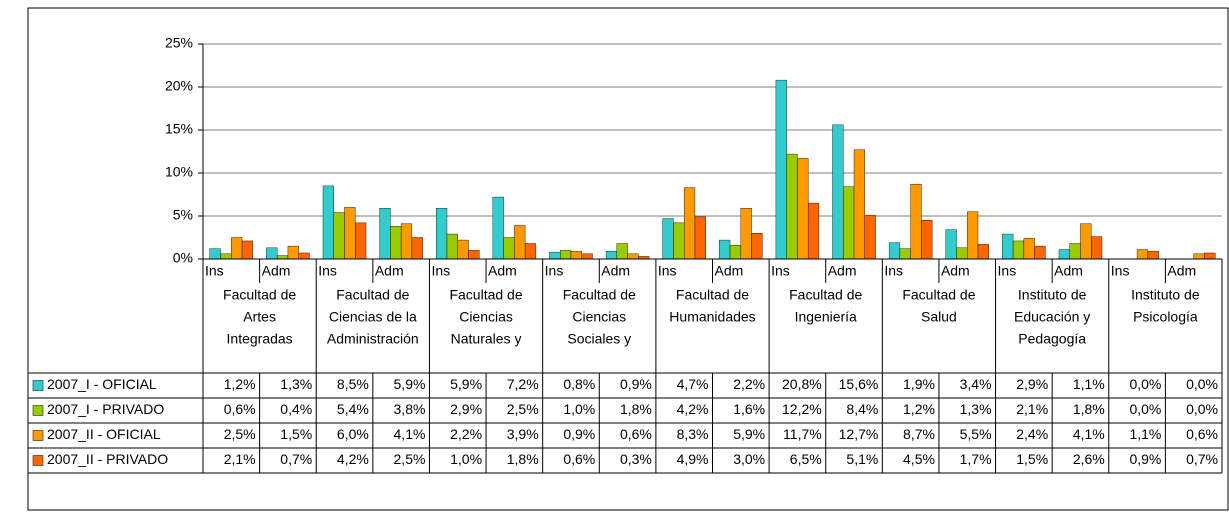  What do you see at coordinates (1165, 317) in the screenshot?
I see `group-label: Psicología` at bounding box center [1165, 317].